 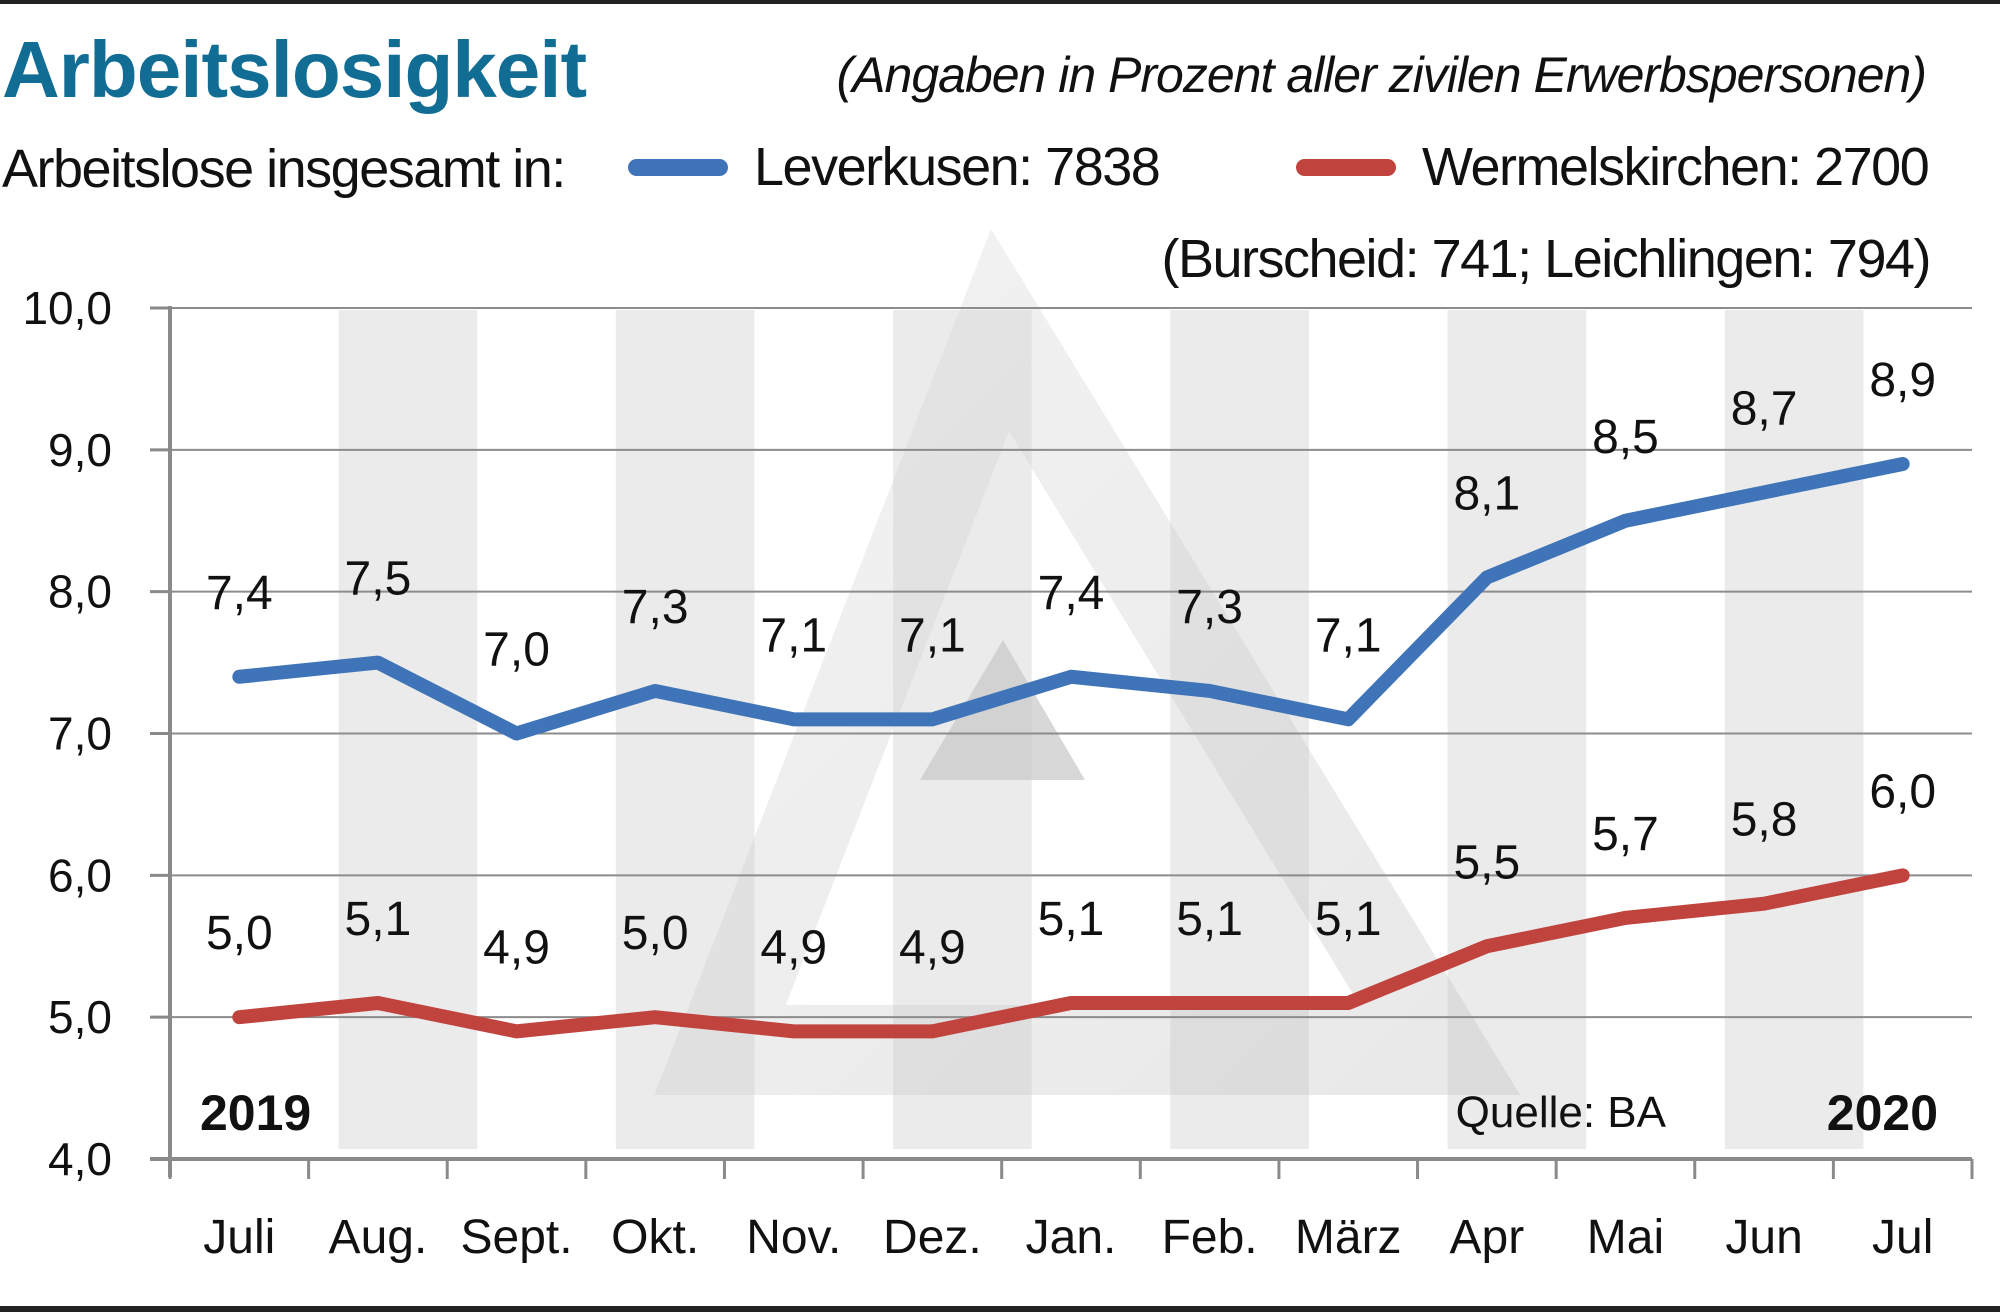 What do you see at coordinates (1625, 834) in the screenshot?
I see `data-label-wermelskirchen: 5,7` at bounding box center [1625, 834].